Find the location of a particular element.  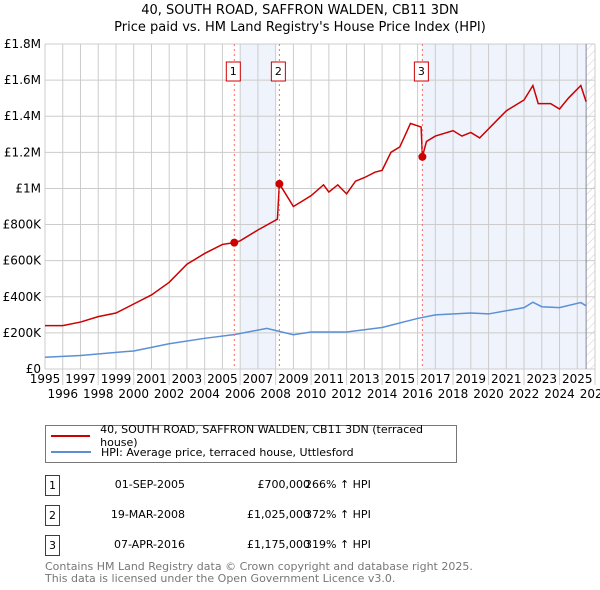

x-tick-label: 2014 is located at coordinates (382, 394).